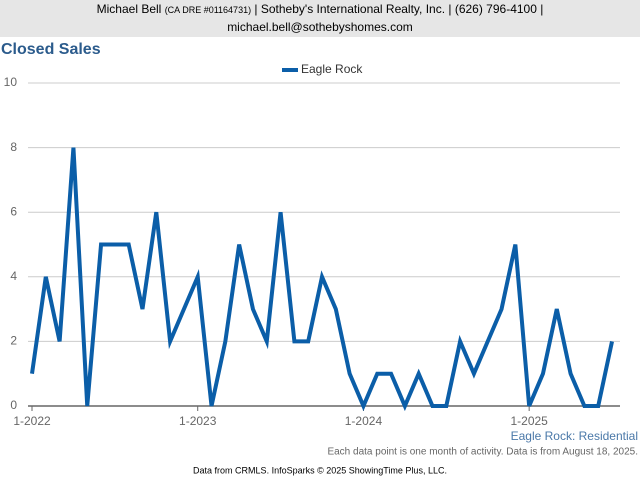 This screenshot has width=640, height=480. Describe the element at coordinates (32, 421) in the screenshot. I see `x-tick-label: 1-2022` at that location.